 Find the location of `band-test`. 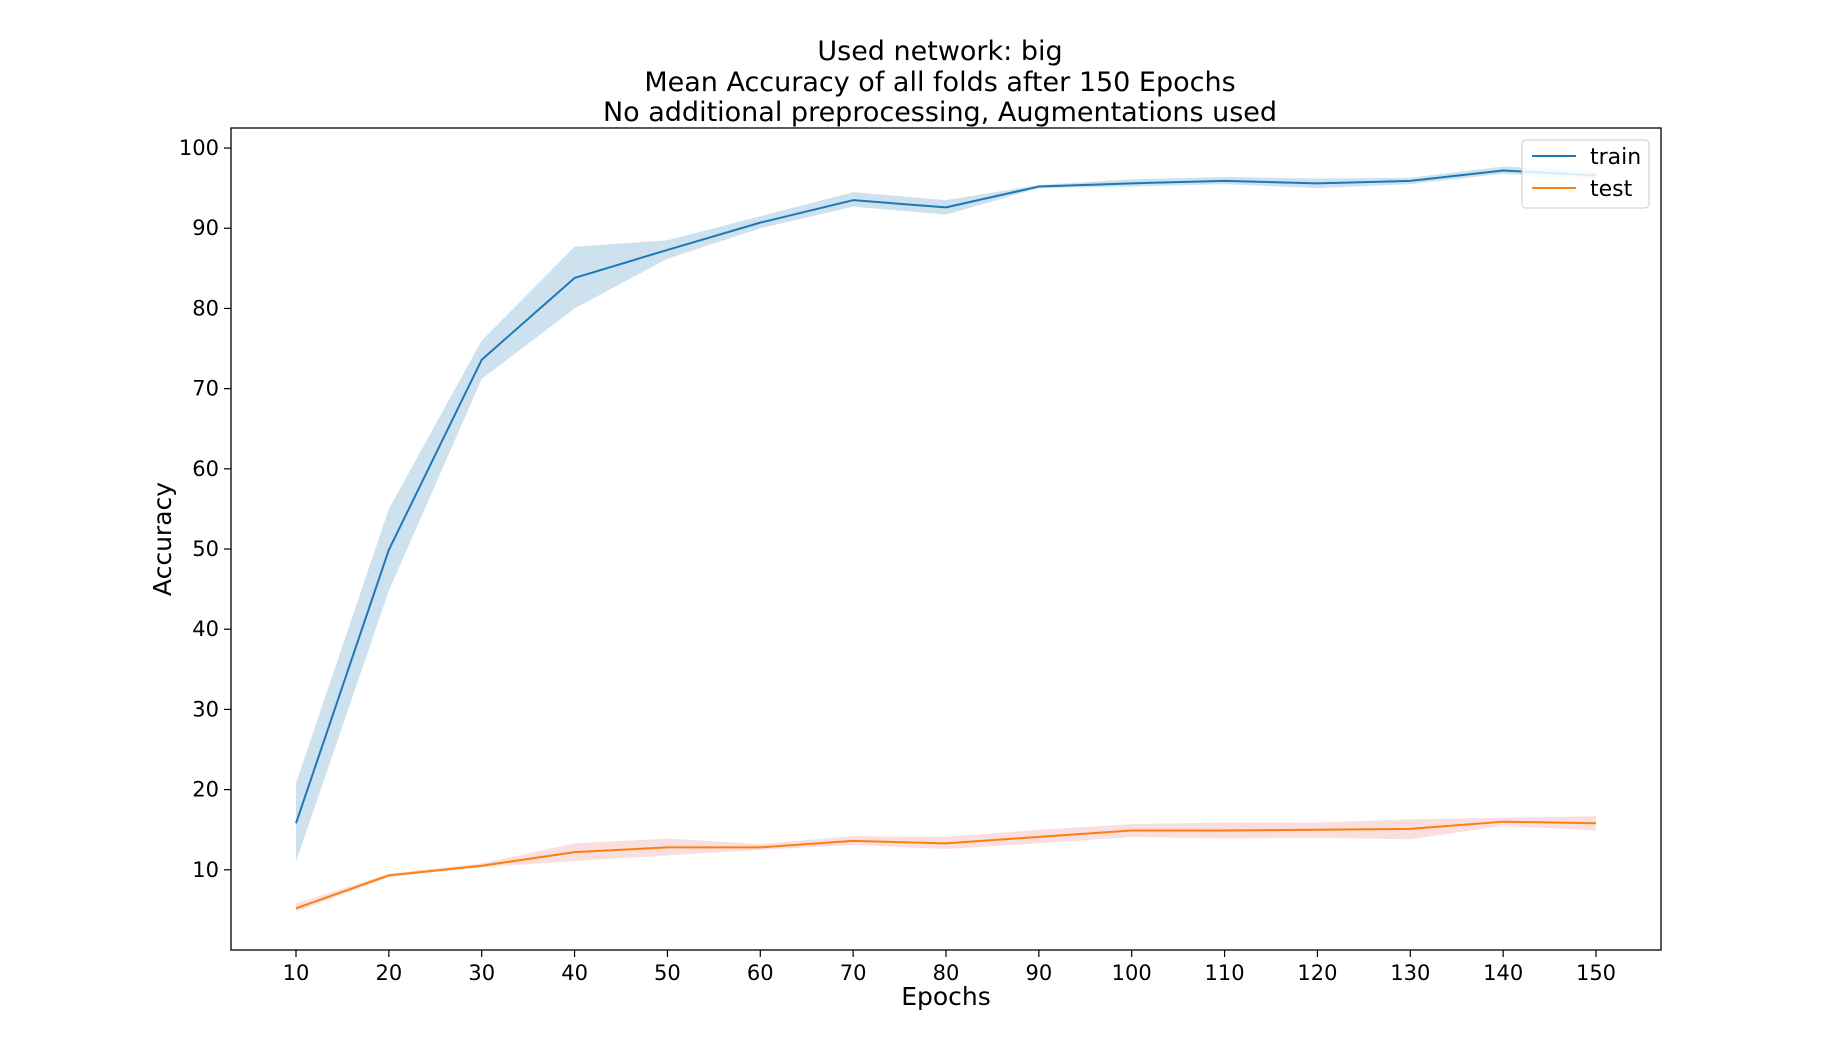

band-test is located at coordinates (946, 864).